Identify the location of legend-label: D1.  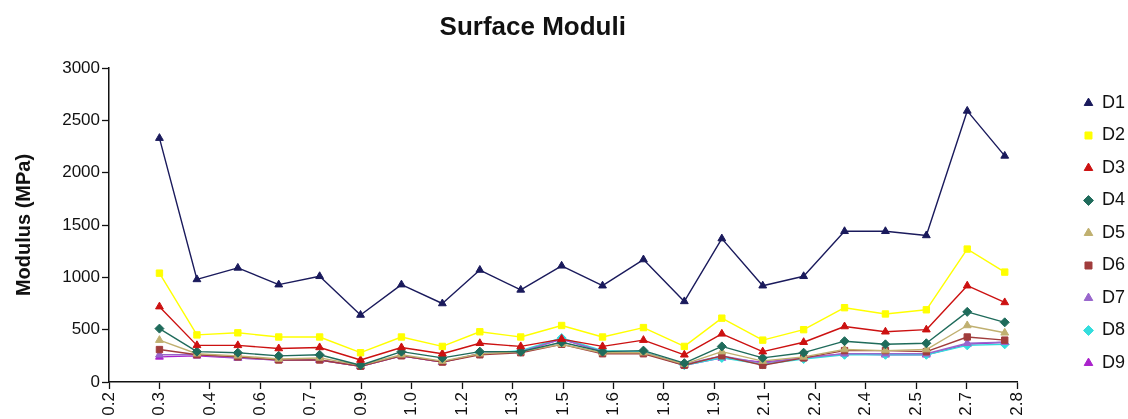
(1113, 101).